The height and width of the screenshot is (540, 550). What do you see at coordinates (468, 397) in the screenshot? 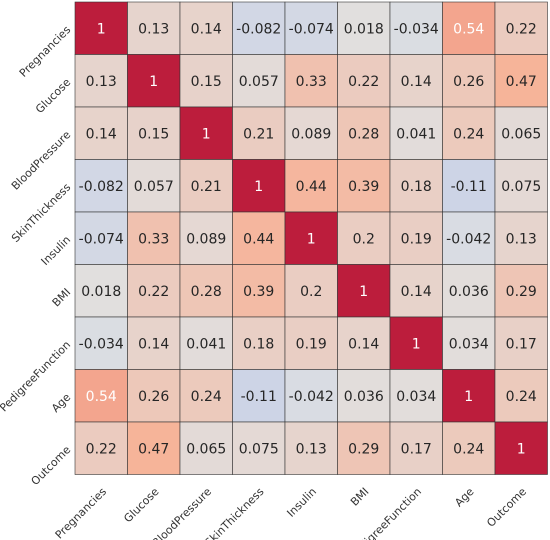
I see `heatmap-cell-value-age-age: 1` at bounding box center [468, 397].